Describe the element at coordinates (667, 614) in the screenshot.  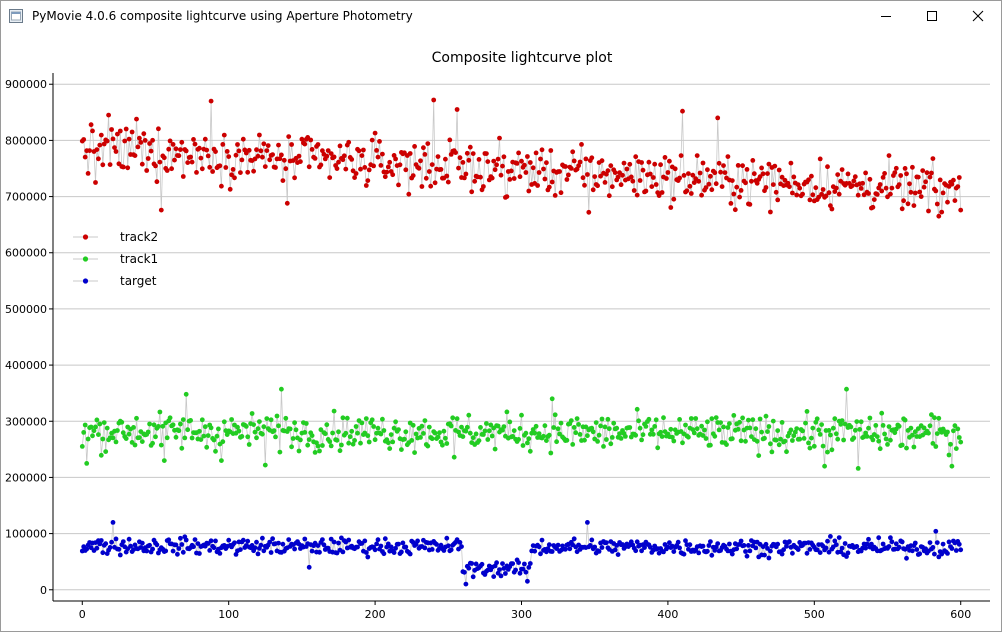
I see `x-tick-label: 400` at that location.